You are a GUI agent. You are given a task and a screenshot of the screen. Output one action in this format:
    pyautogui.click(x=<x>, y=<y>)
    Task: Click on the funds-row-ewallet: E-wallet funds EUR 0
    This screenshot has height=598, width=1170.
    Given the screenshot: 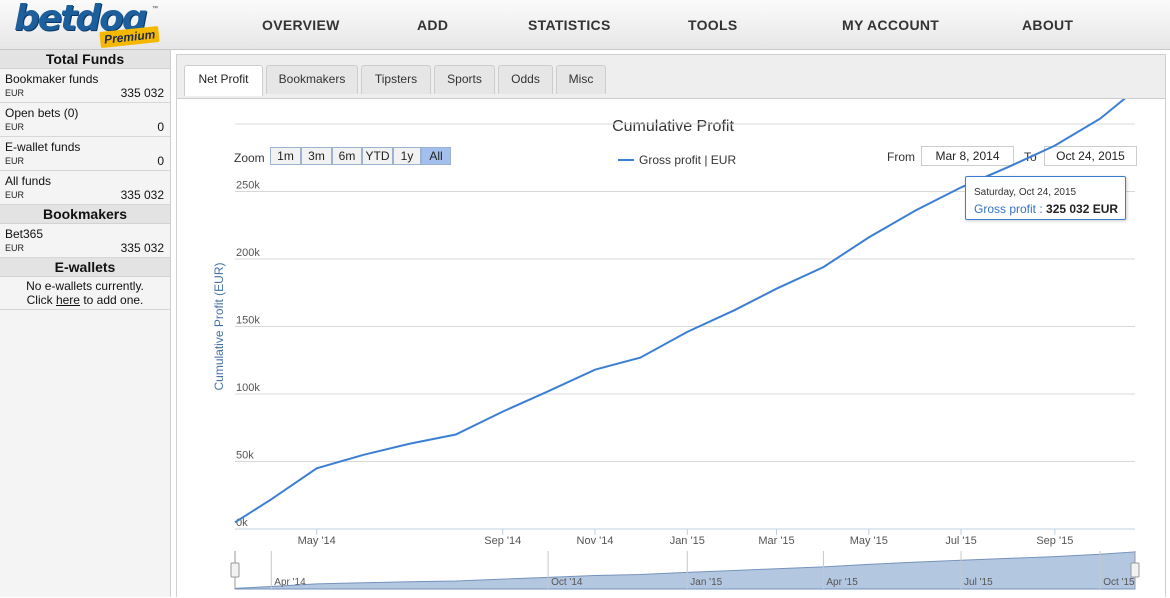 What is the action you would take?
    pyautogui.click(x=85, y=154)
    